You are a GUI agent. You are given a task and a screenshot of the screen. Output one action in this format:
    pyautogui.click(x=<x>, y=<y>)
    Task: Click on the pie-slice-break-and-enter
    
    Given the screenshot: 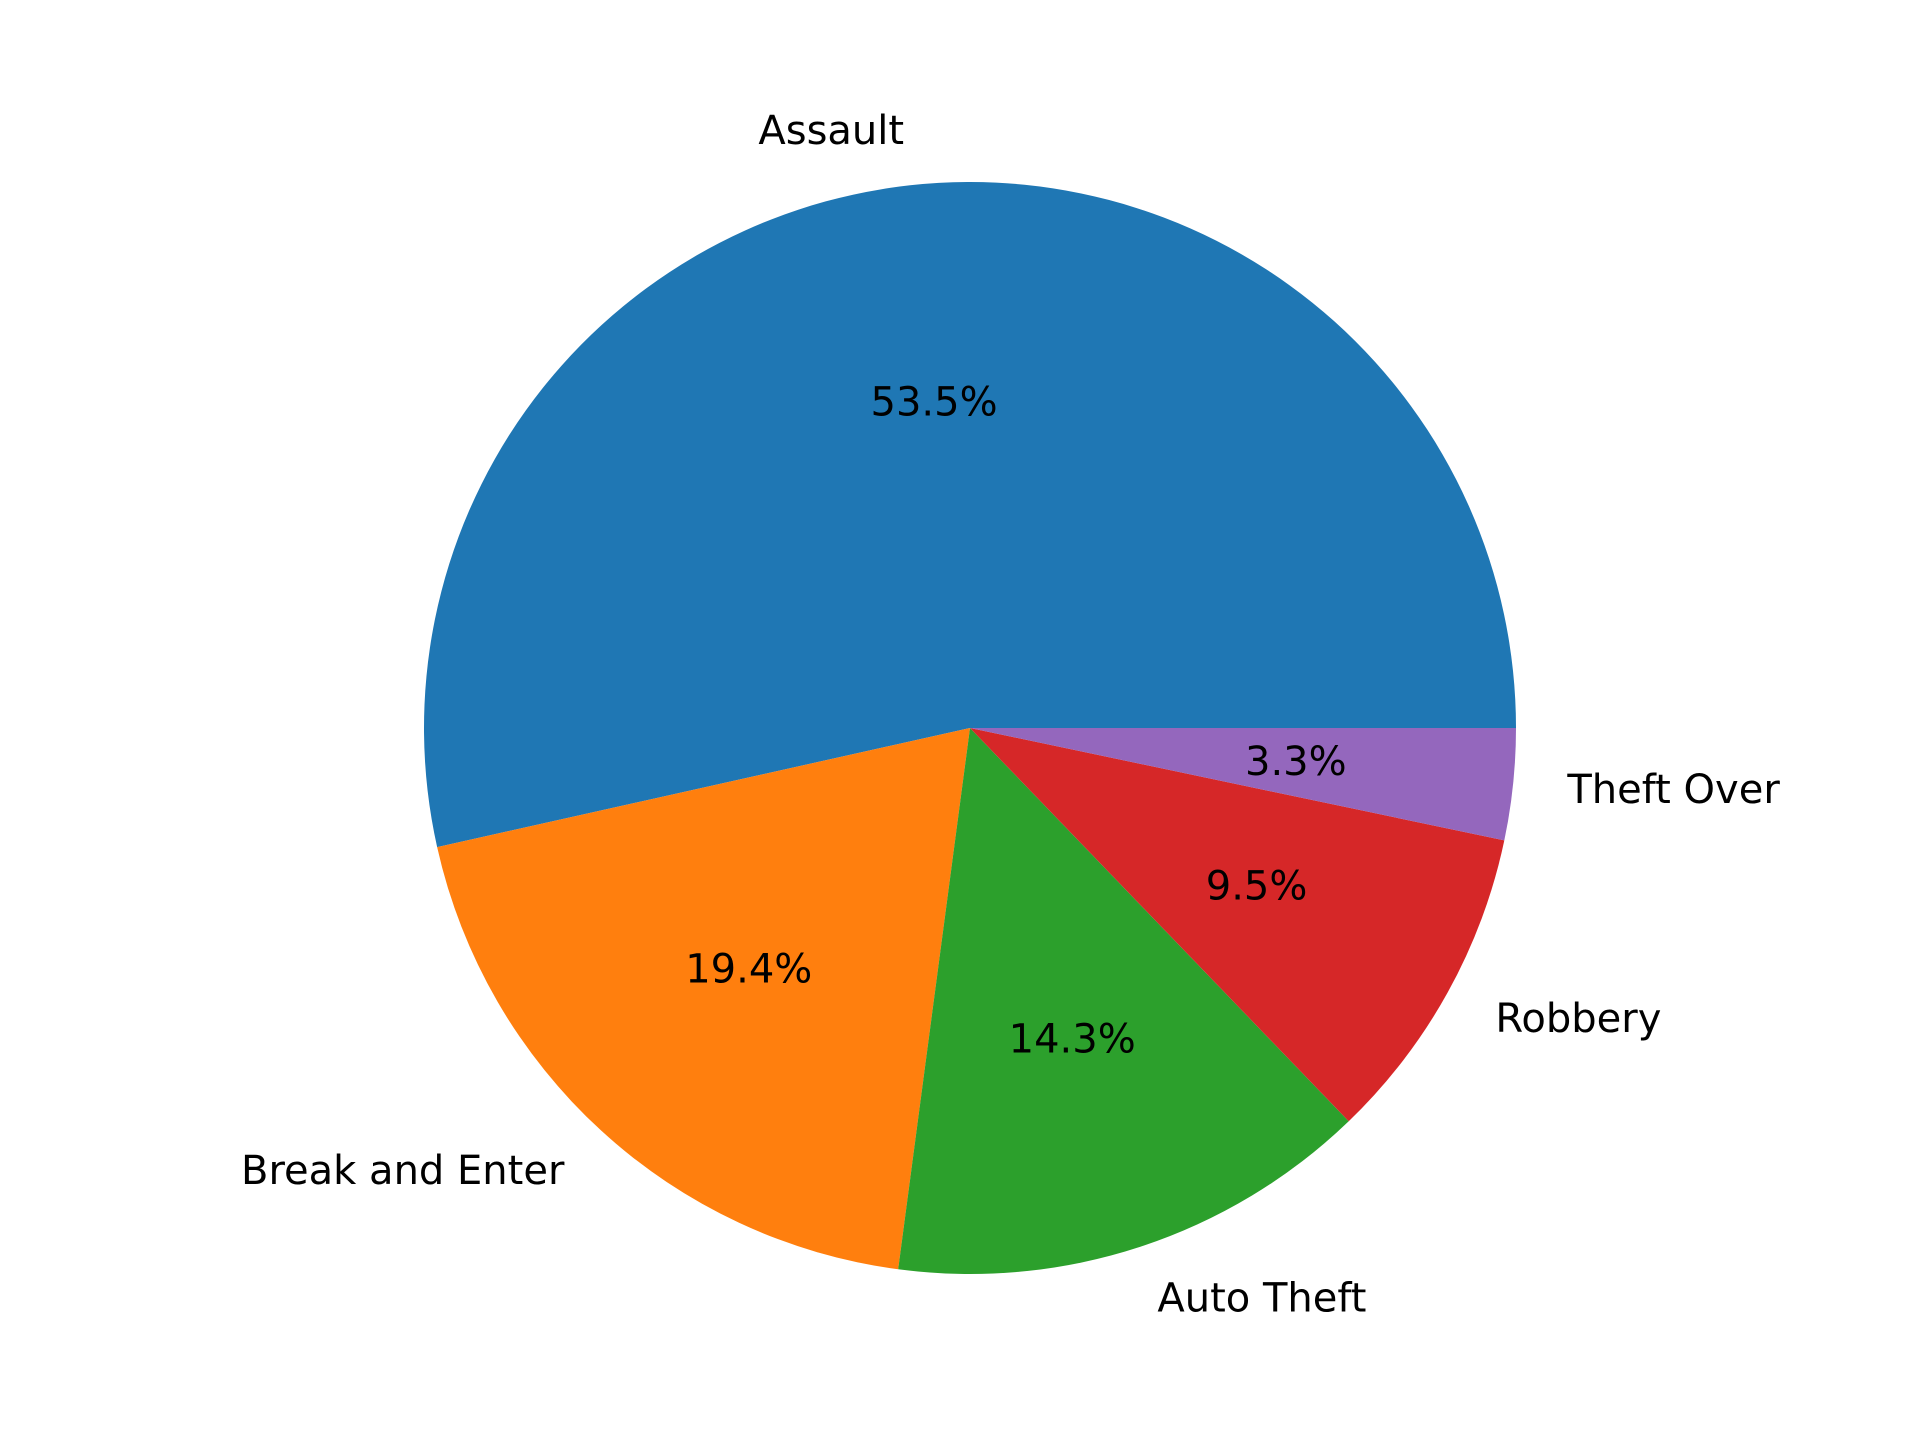 What is the action you would take?
    pyautogui.click(x=703, y=999)
    